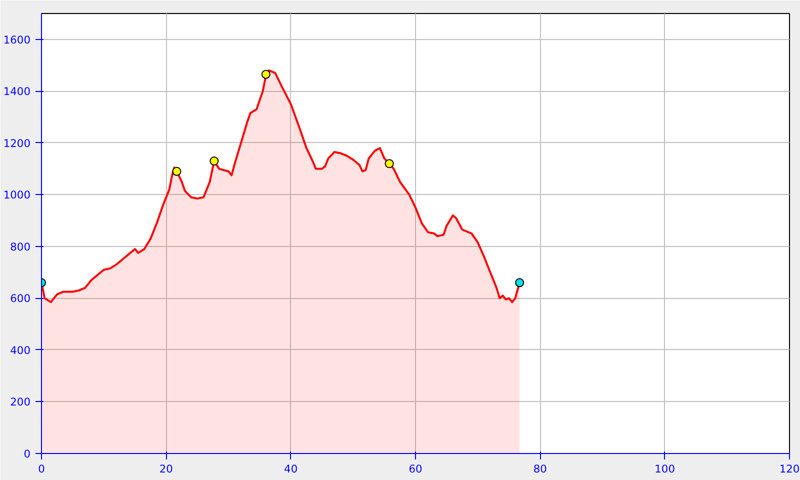  What do you see at coordinates (17, 195) in the screenshot?
I see `y-tick-label: 1000` at bounding box center [17, 195].